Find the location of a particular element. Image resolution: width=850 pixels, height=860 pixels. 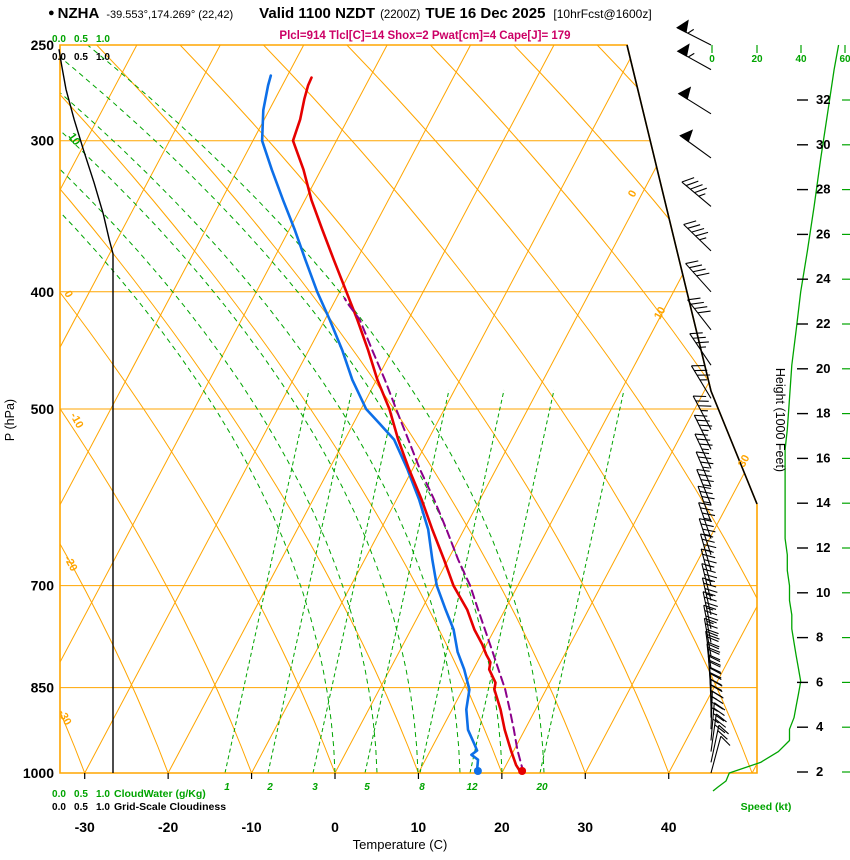

cloudwater-scale-tick-label: 1.0 is located at coordinates (103, 39).